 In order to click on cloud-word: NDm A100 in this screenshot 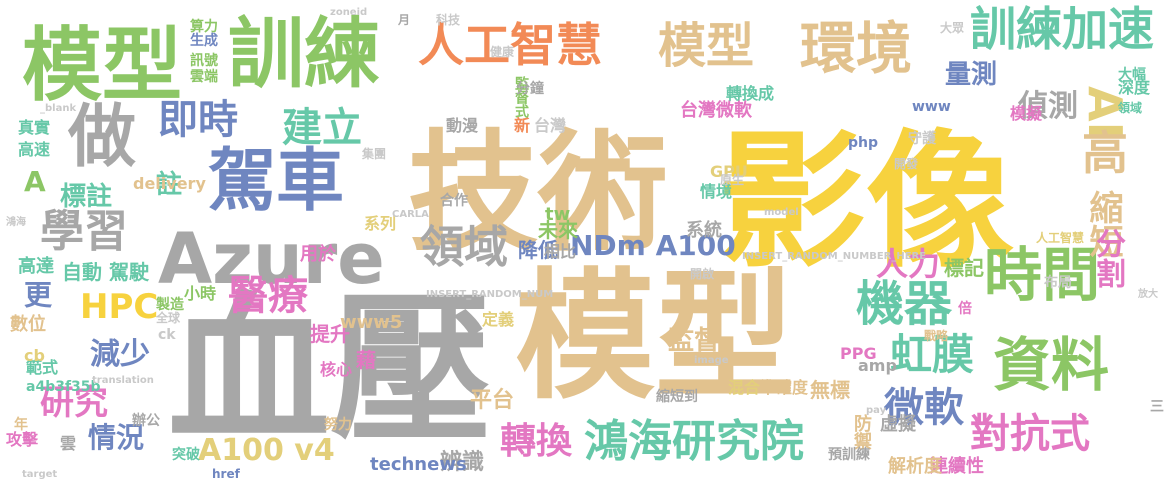, I will do `click(653, 245)`.